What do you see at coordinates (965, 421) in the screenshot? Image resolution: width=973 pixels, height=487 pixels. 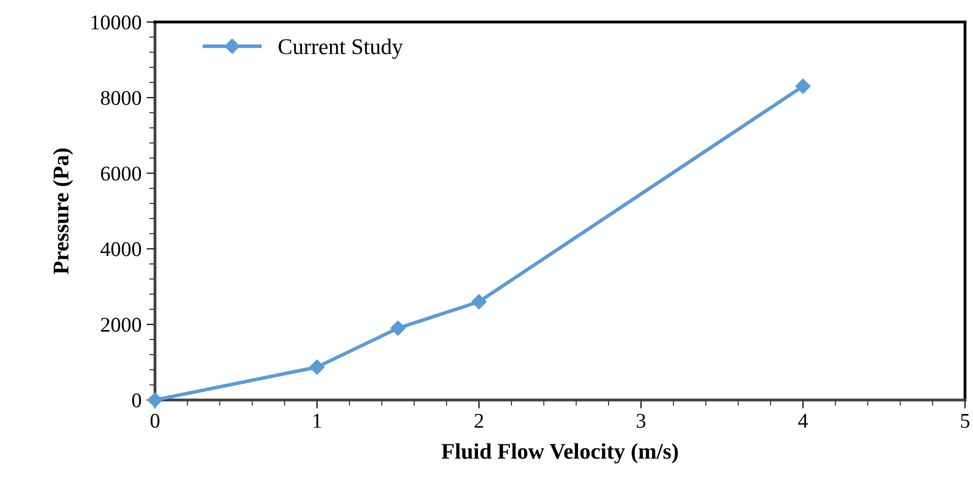 I see `x-tick-label: 5` at bounding box center [965, 421].